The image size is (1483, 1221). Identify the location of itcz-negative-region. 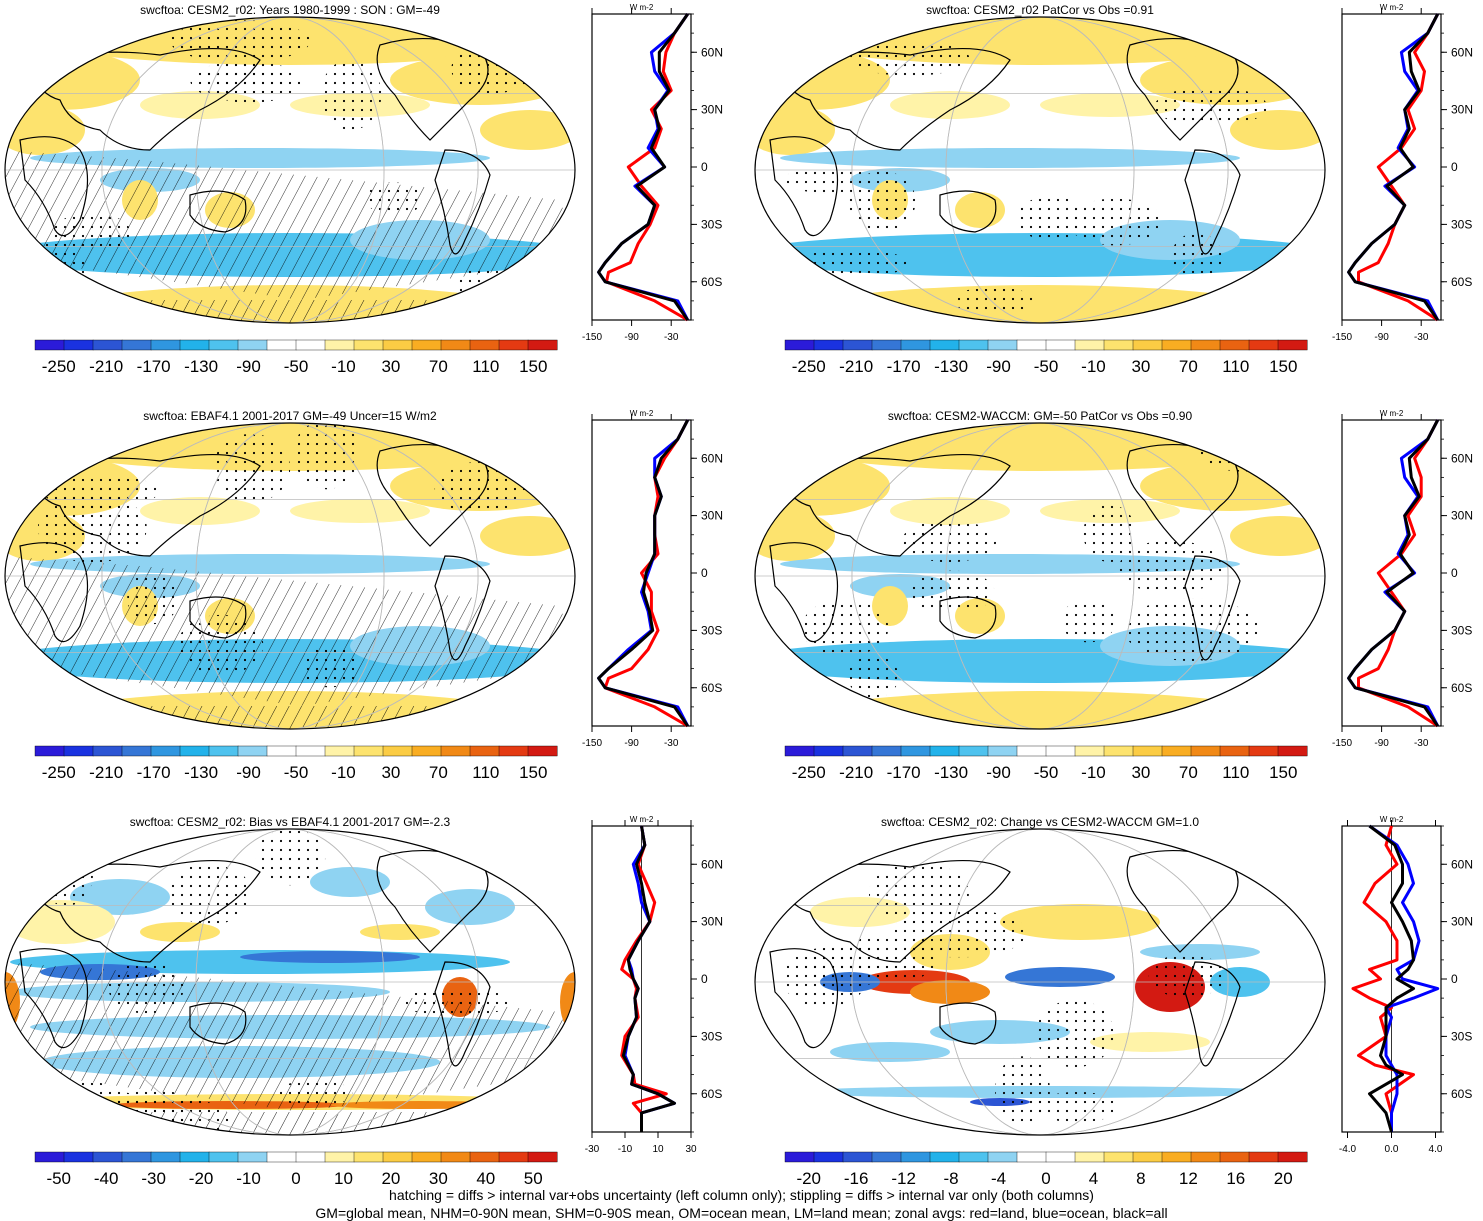
(1010, 158).